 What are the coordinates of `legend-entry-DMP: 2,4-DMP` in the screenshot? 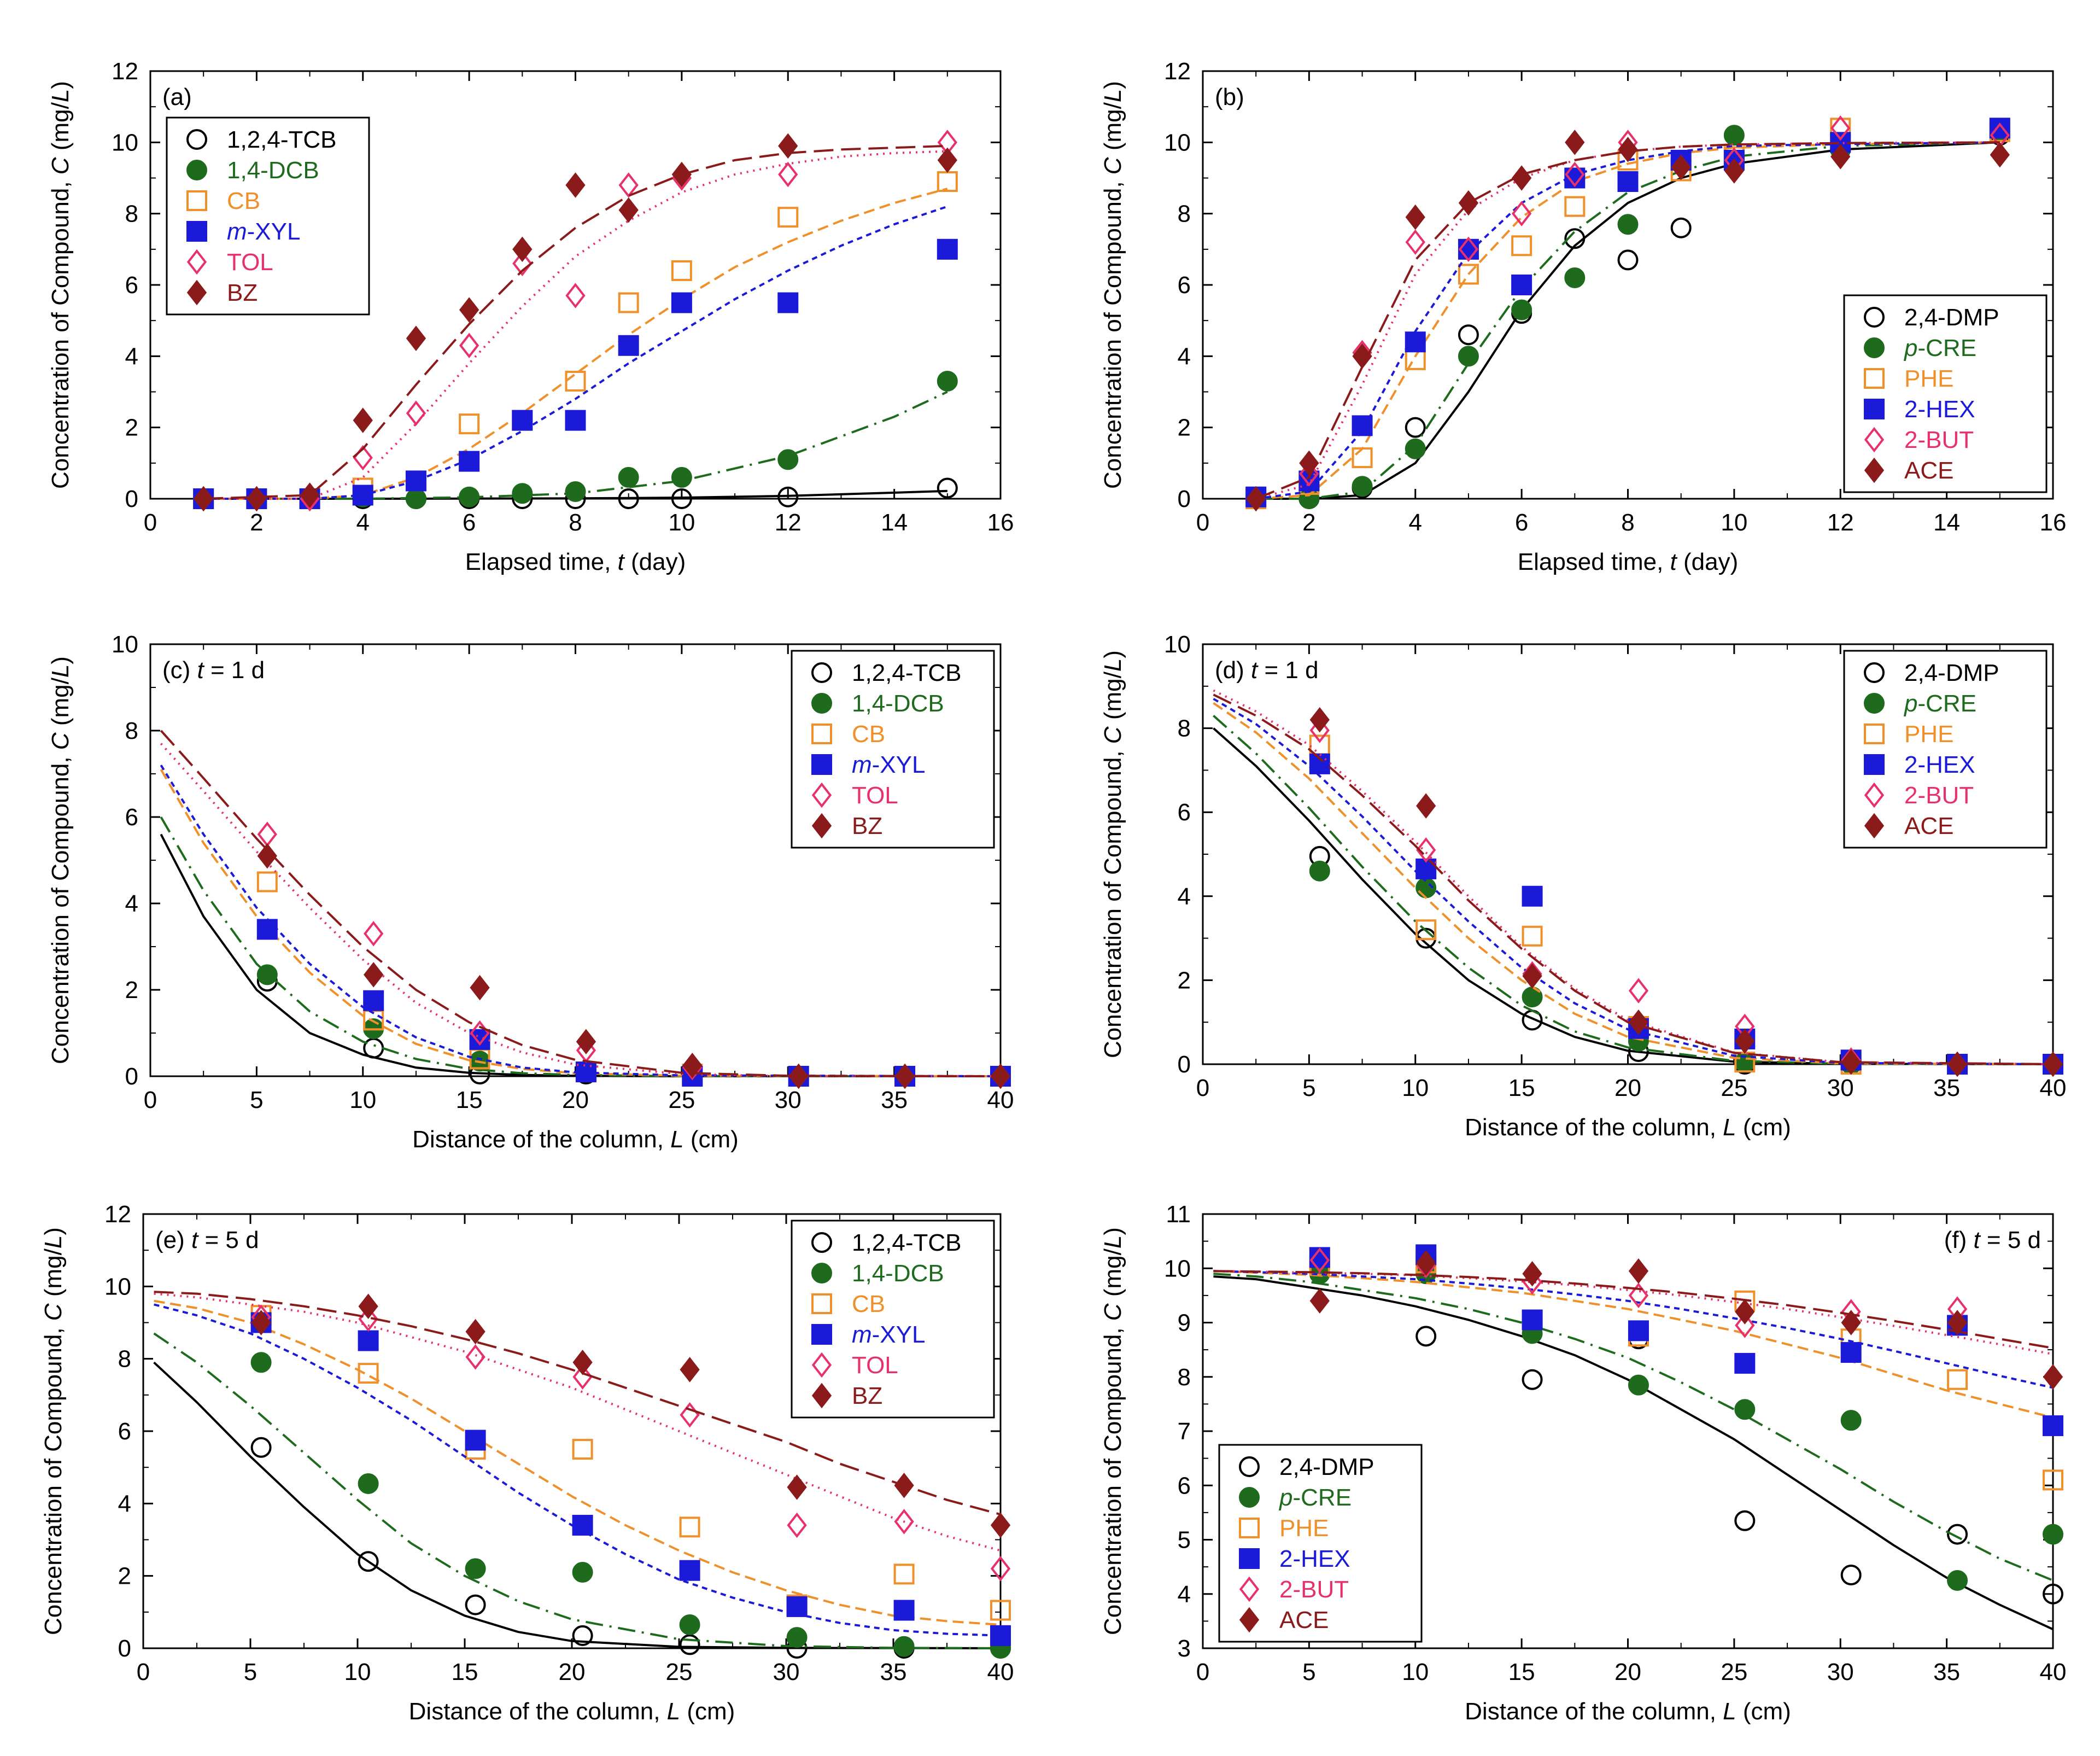 It's located at (1951, 673).